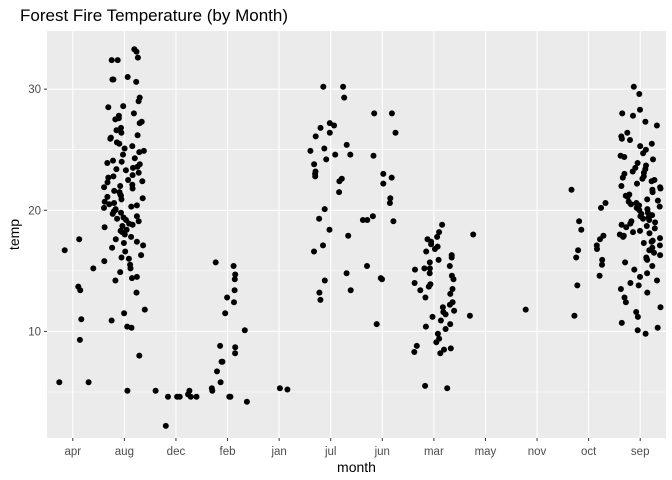  What do you see at coordinates (34, 90) in the screenshot?
I see `y-tick-label: 30` at bounding box center [34, 90].